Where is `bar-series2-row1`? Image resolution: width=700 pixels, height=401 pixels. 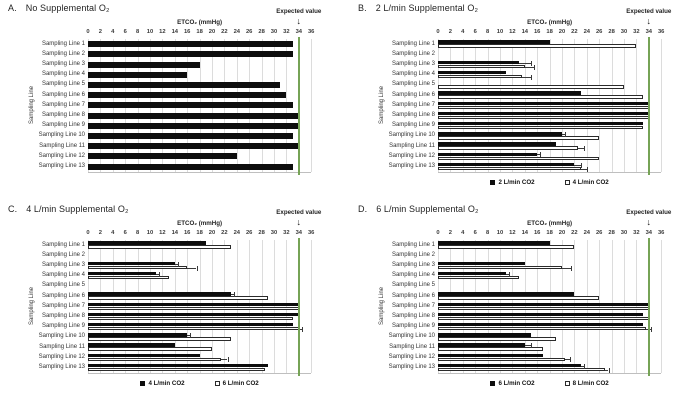 bar-series2-row1 is located at coordinates (537, 46).